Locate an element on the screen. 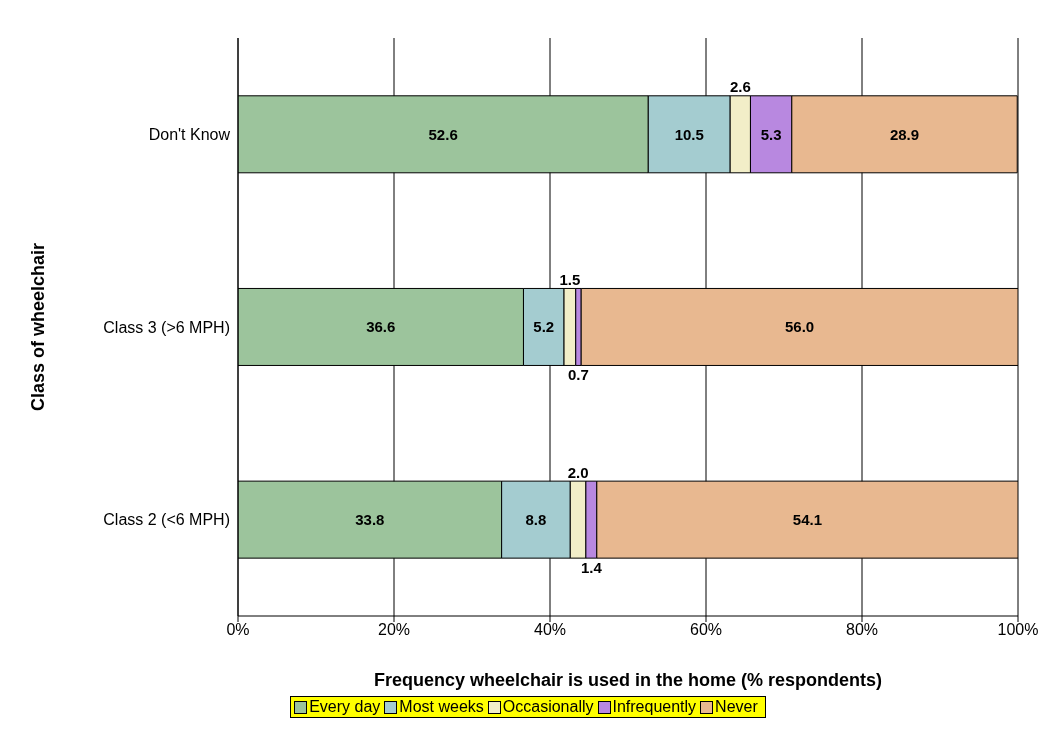  data-label: 36.6 is located at coordinates (381, 327).